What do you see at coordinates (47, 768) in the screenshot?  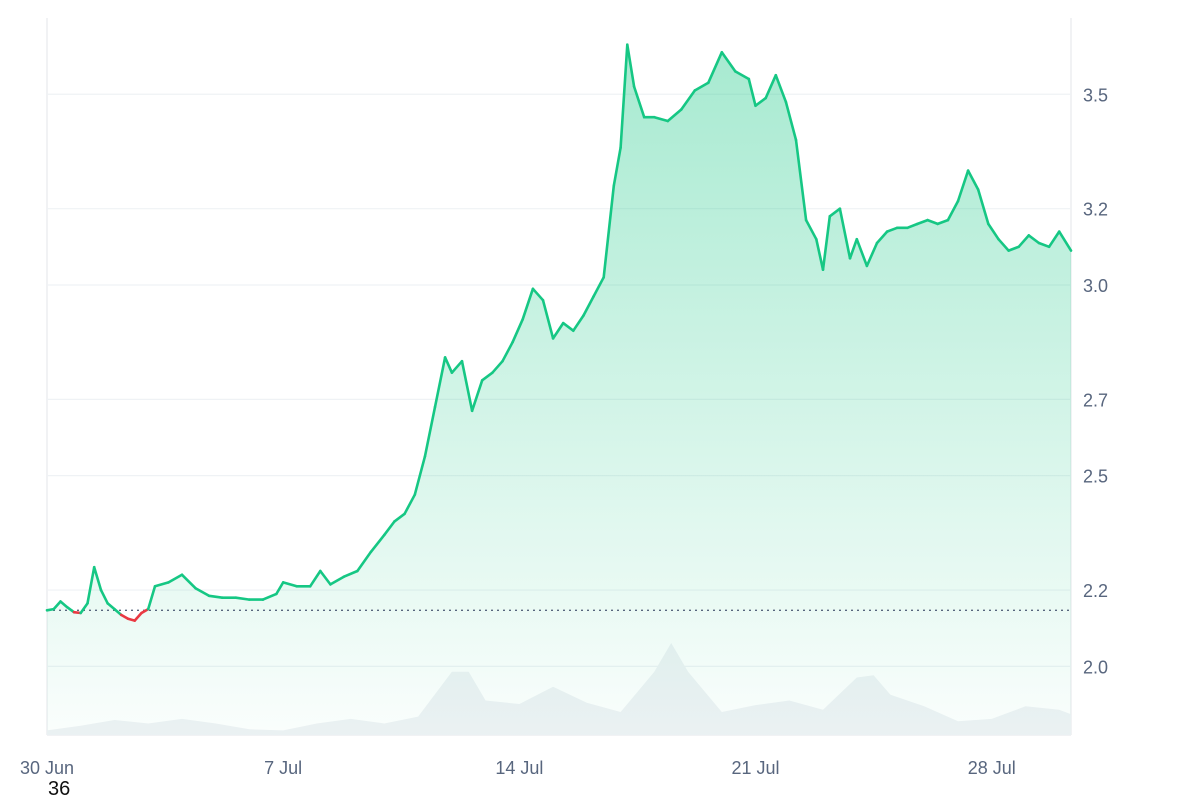 I see `x-tick-label: 30 Jun` at bounding box center [47, 768].